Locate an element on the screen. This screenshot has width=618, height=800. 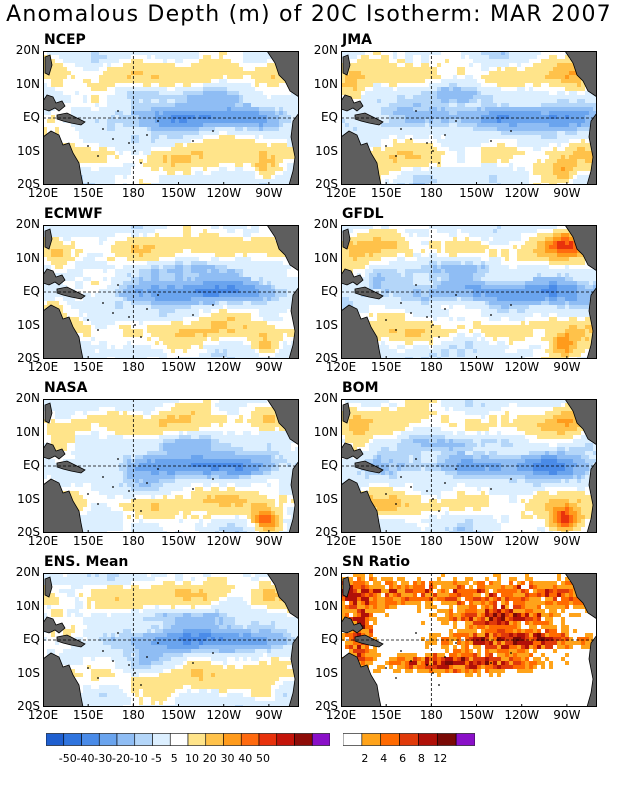
central-america-land is located at coordinates (271, 74).